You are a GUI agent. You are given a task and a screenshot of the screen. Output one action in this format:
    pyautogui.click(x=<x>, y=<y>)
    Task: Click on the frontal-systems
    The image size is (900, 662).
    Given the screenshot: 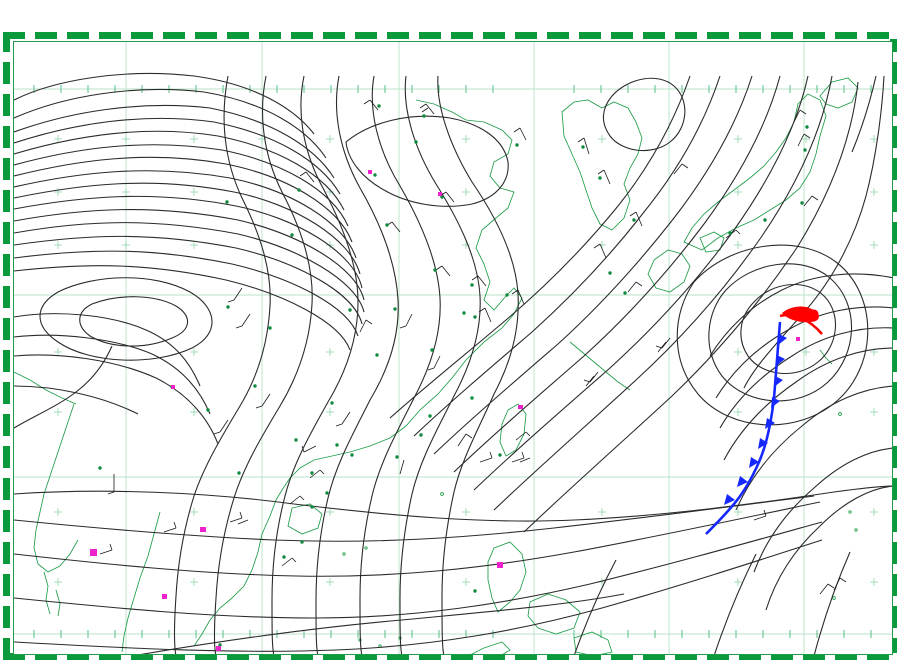 What is the action you would take?
    pyautogui.click(x=764, y=420)
    